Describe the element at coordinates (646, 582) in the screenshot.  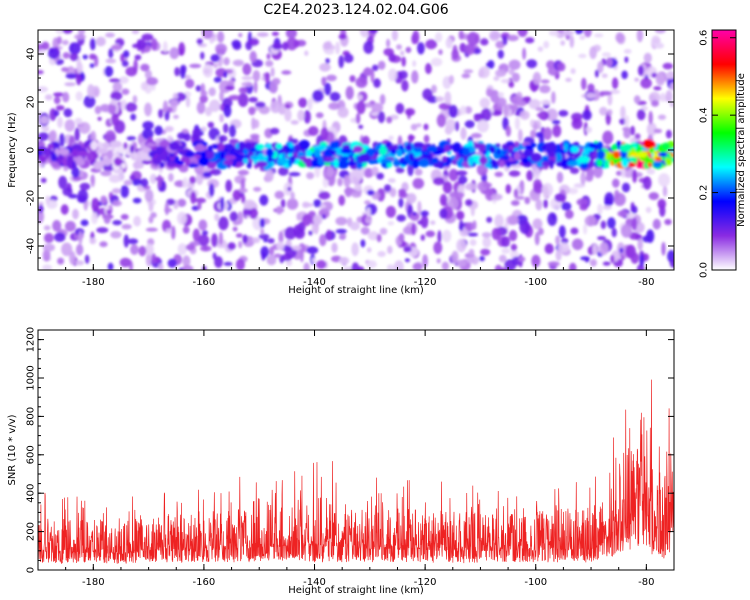
I see `x-tick-label: -80` at that location.